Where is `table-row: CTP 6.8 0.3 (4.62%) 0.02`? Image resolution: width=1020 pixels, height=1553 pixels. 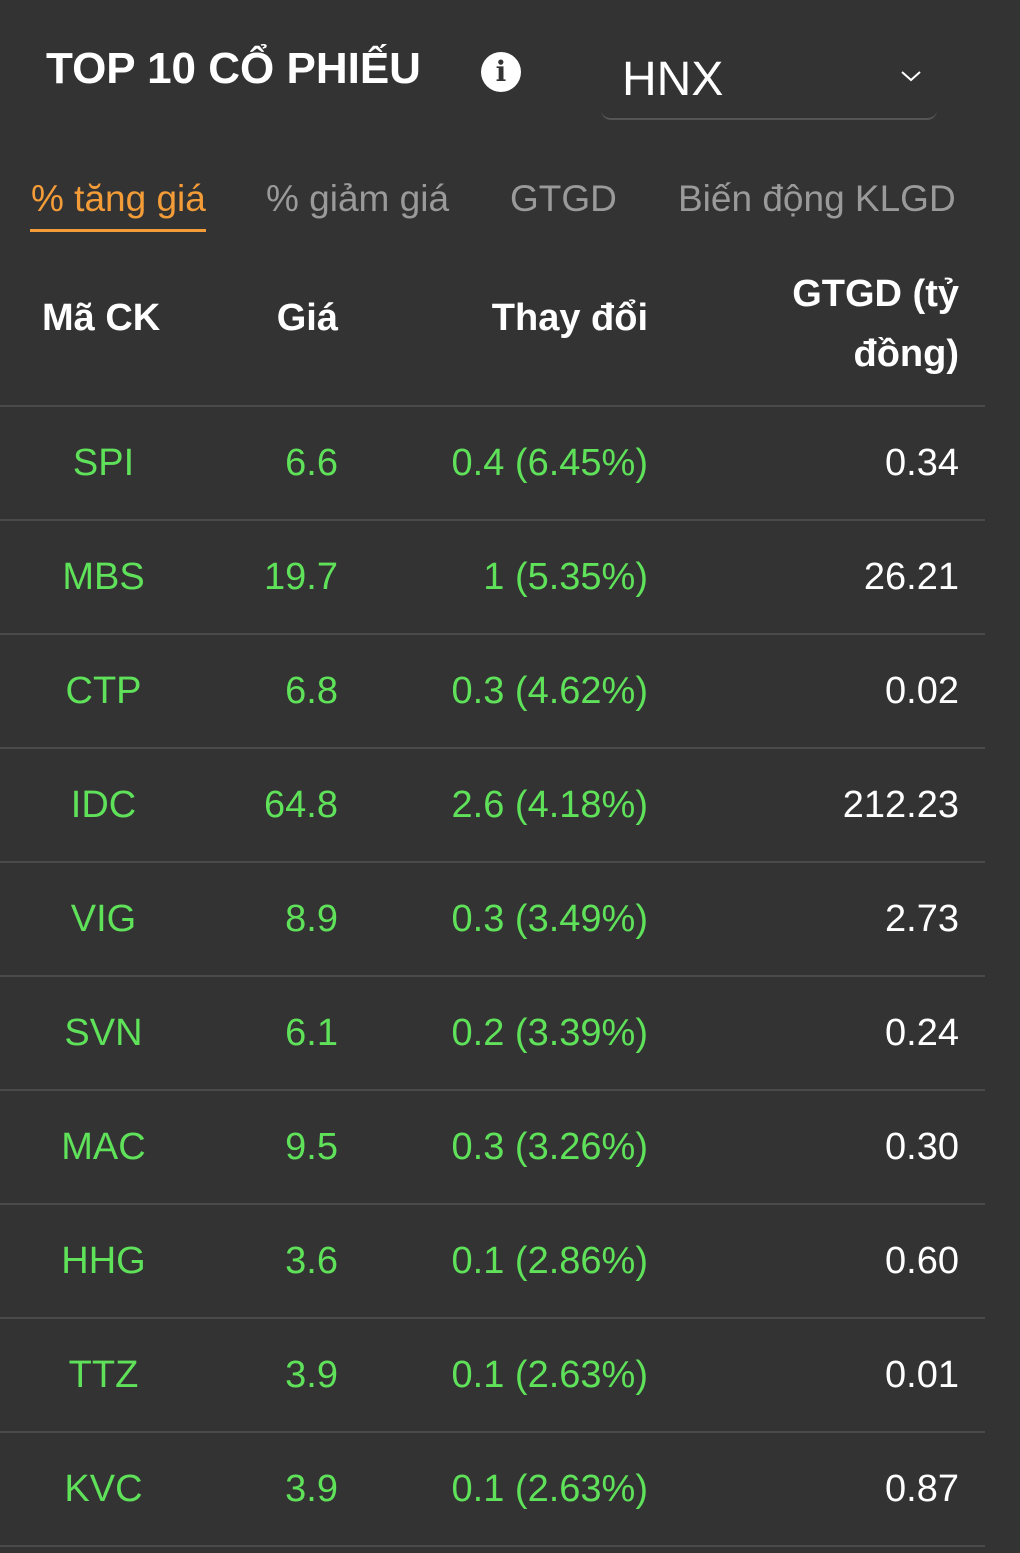 table-row: CTP 6.8 0.3 (4.62%) 0.02 is located at coordinates (492, 692).